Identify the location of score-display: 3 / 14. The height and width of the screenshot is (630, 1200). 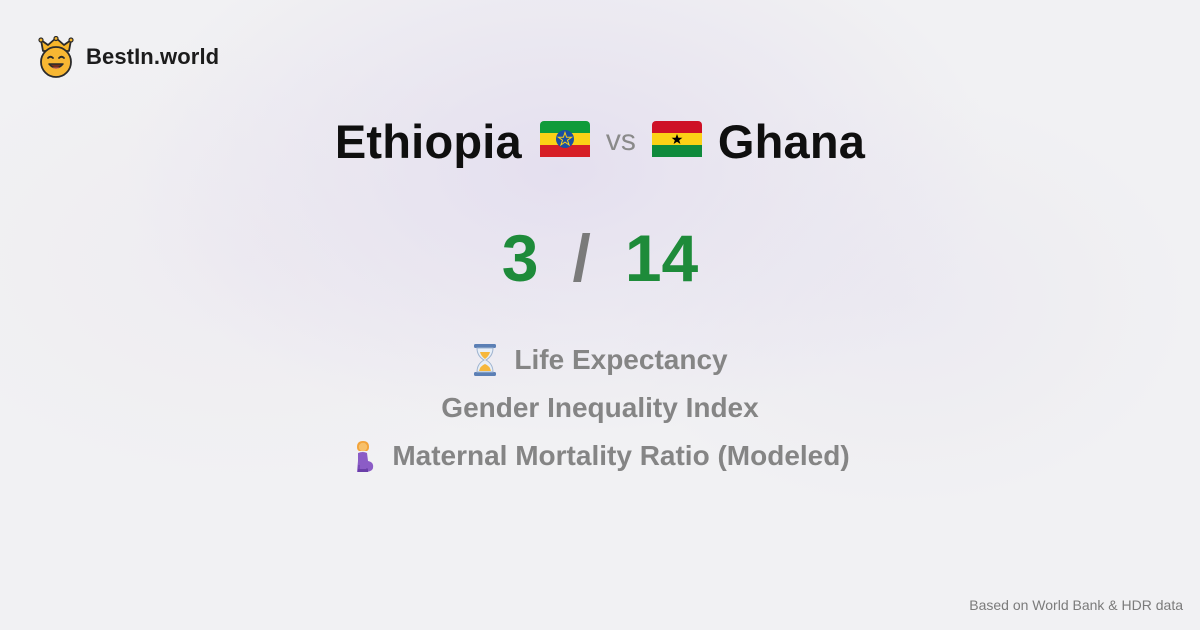
(600, 258).